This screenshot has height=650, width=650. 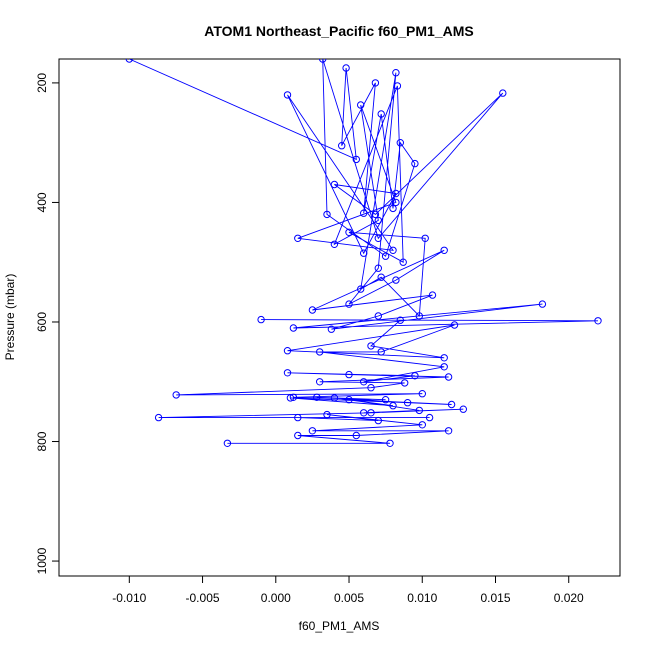 What do you see at coordinates (42, 202) in the screenshot?
I see `y-tick-label: 400` at bounding box center [42, 202].